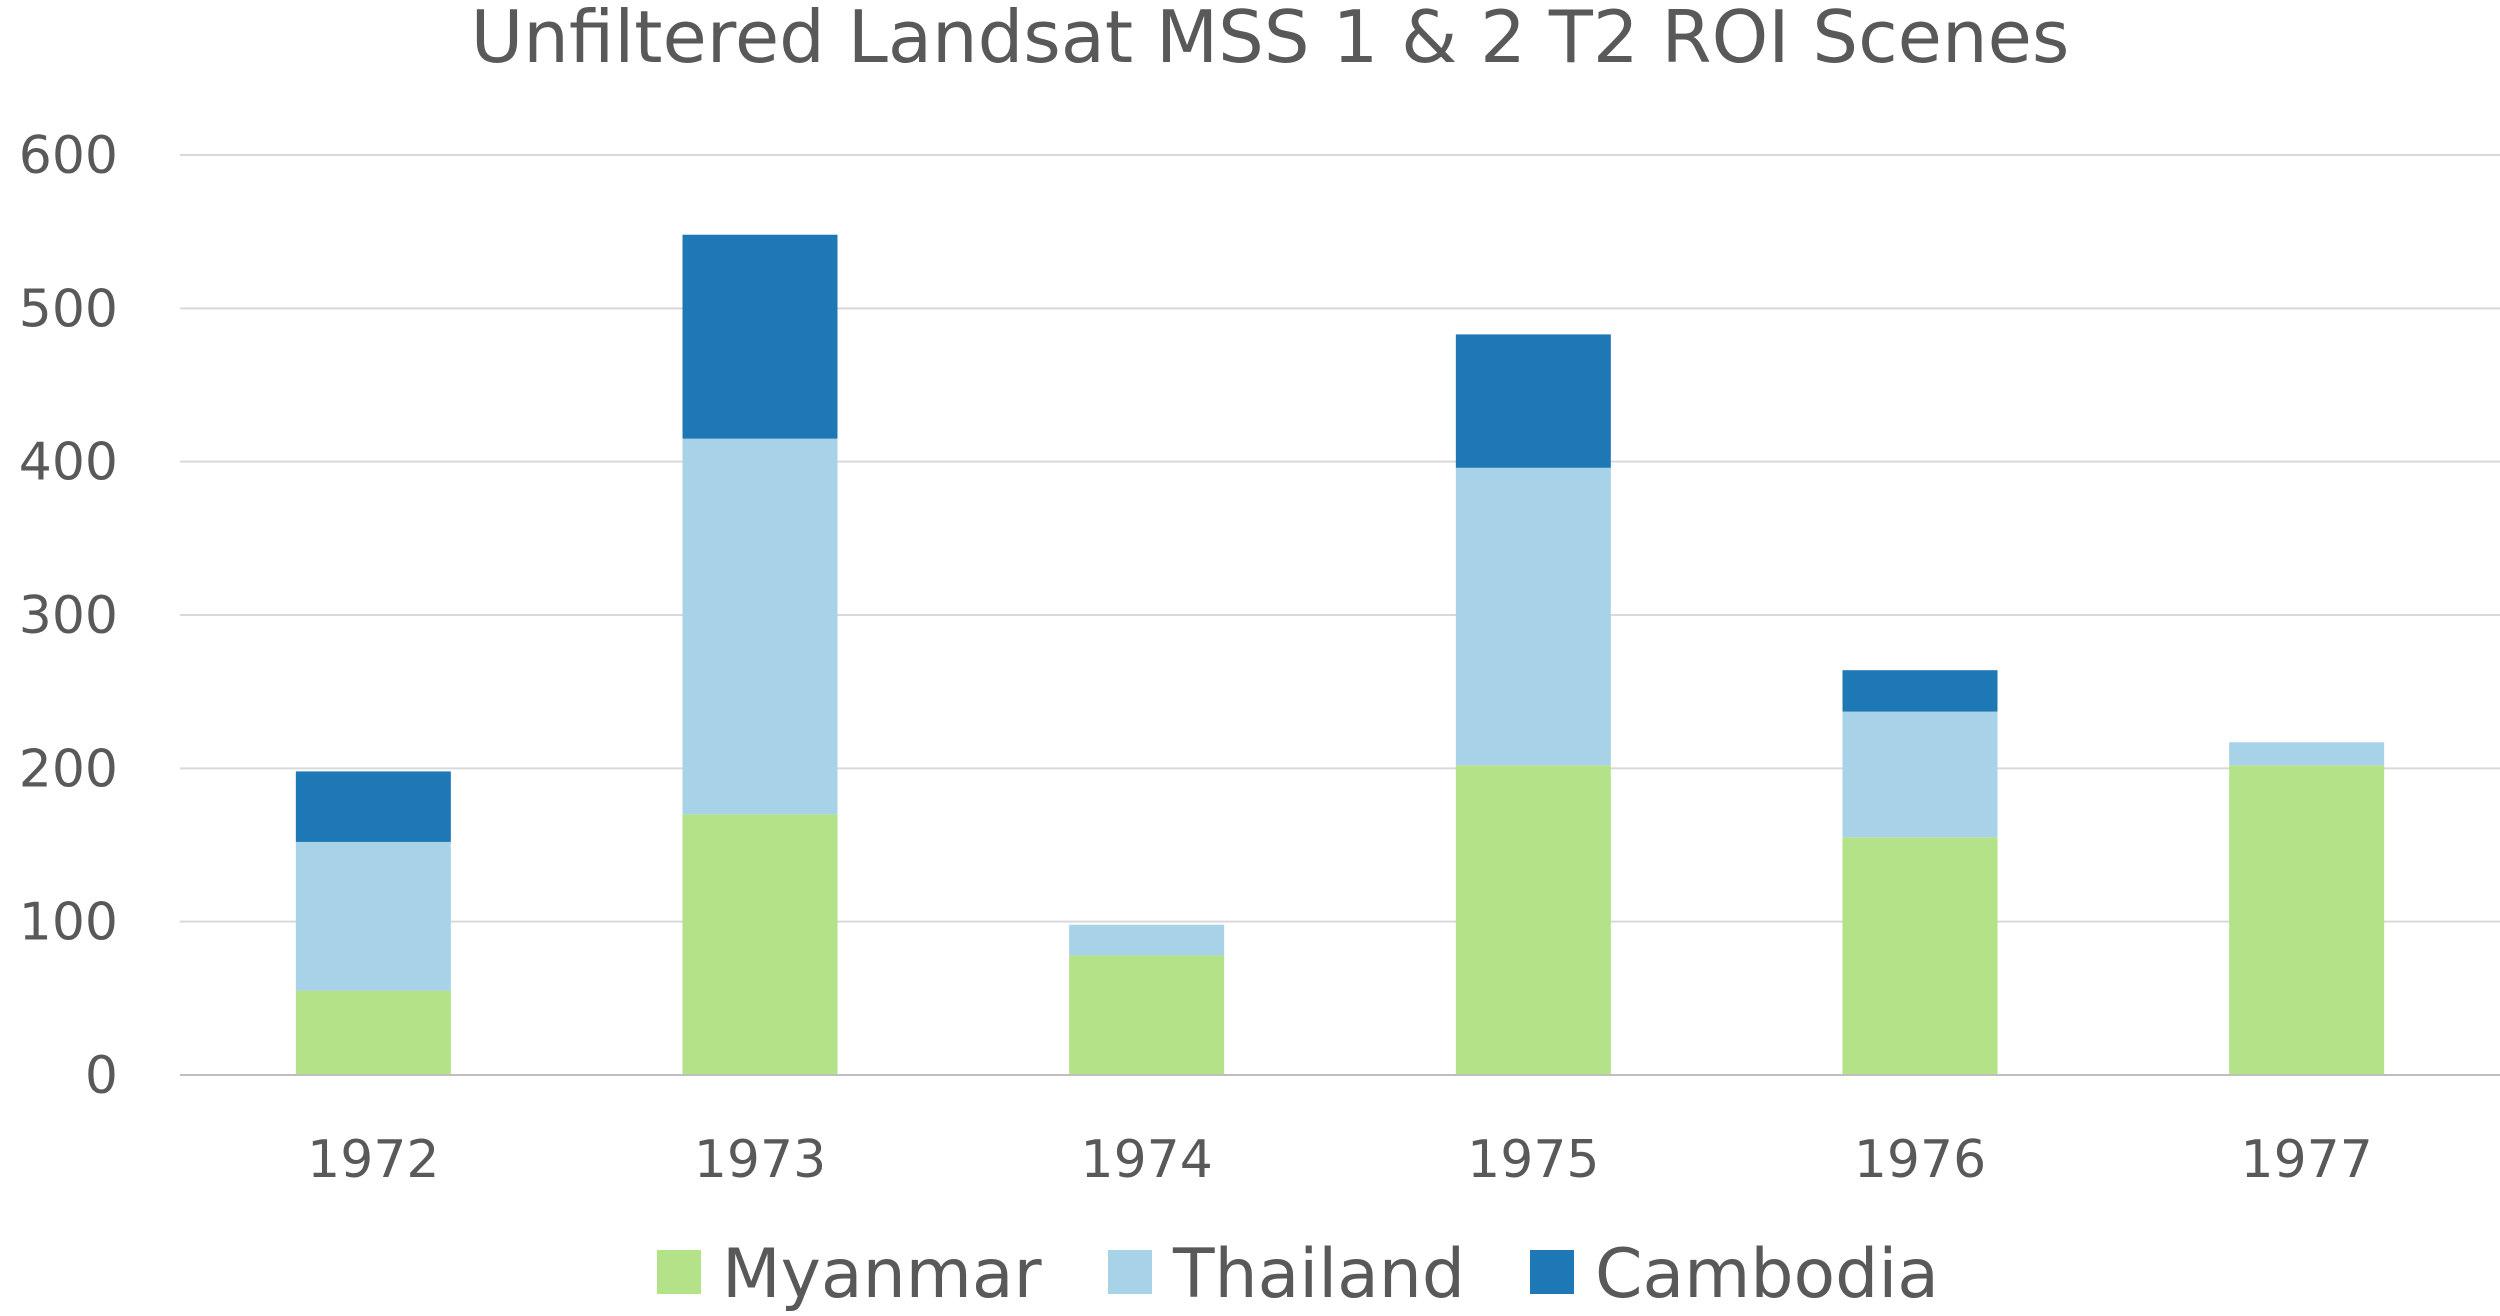 The width and height of the screenshot is (2500, 1316). Describe the element at coordinates (1920, 774) in the screenshot. I see `bar-segment-thailand-1976` at that location.